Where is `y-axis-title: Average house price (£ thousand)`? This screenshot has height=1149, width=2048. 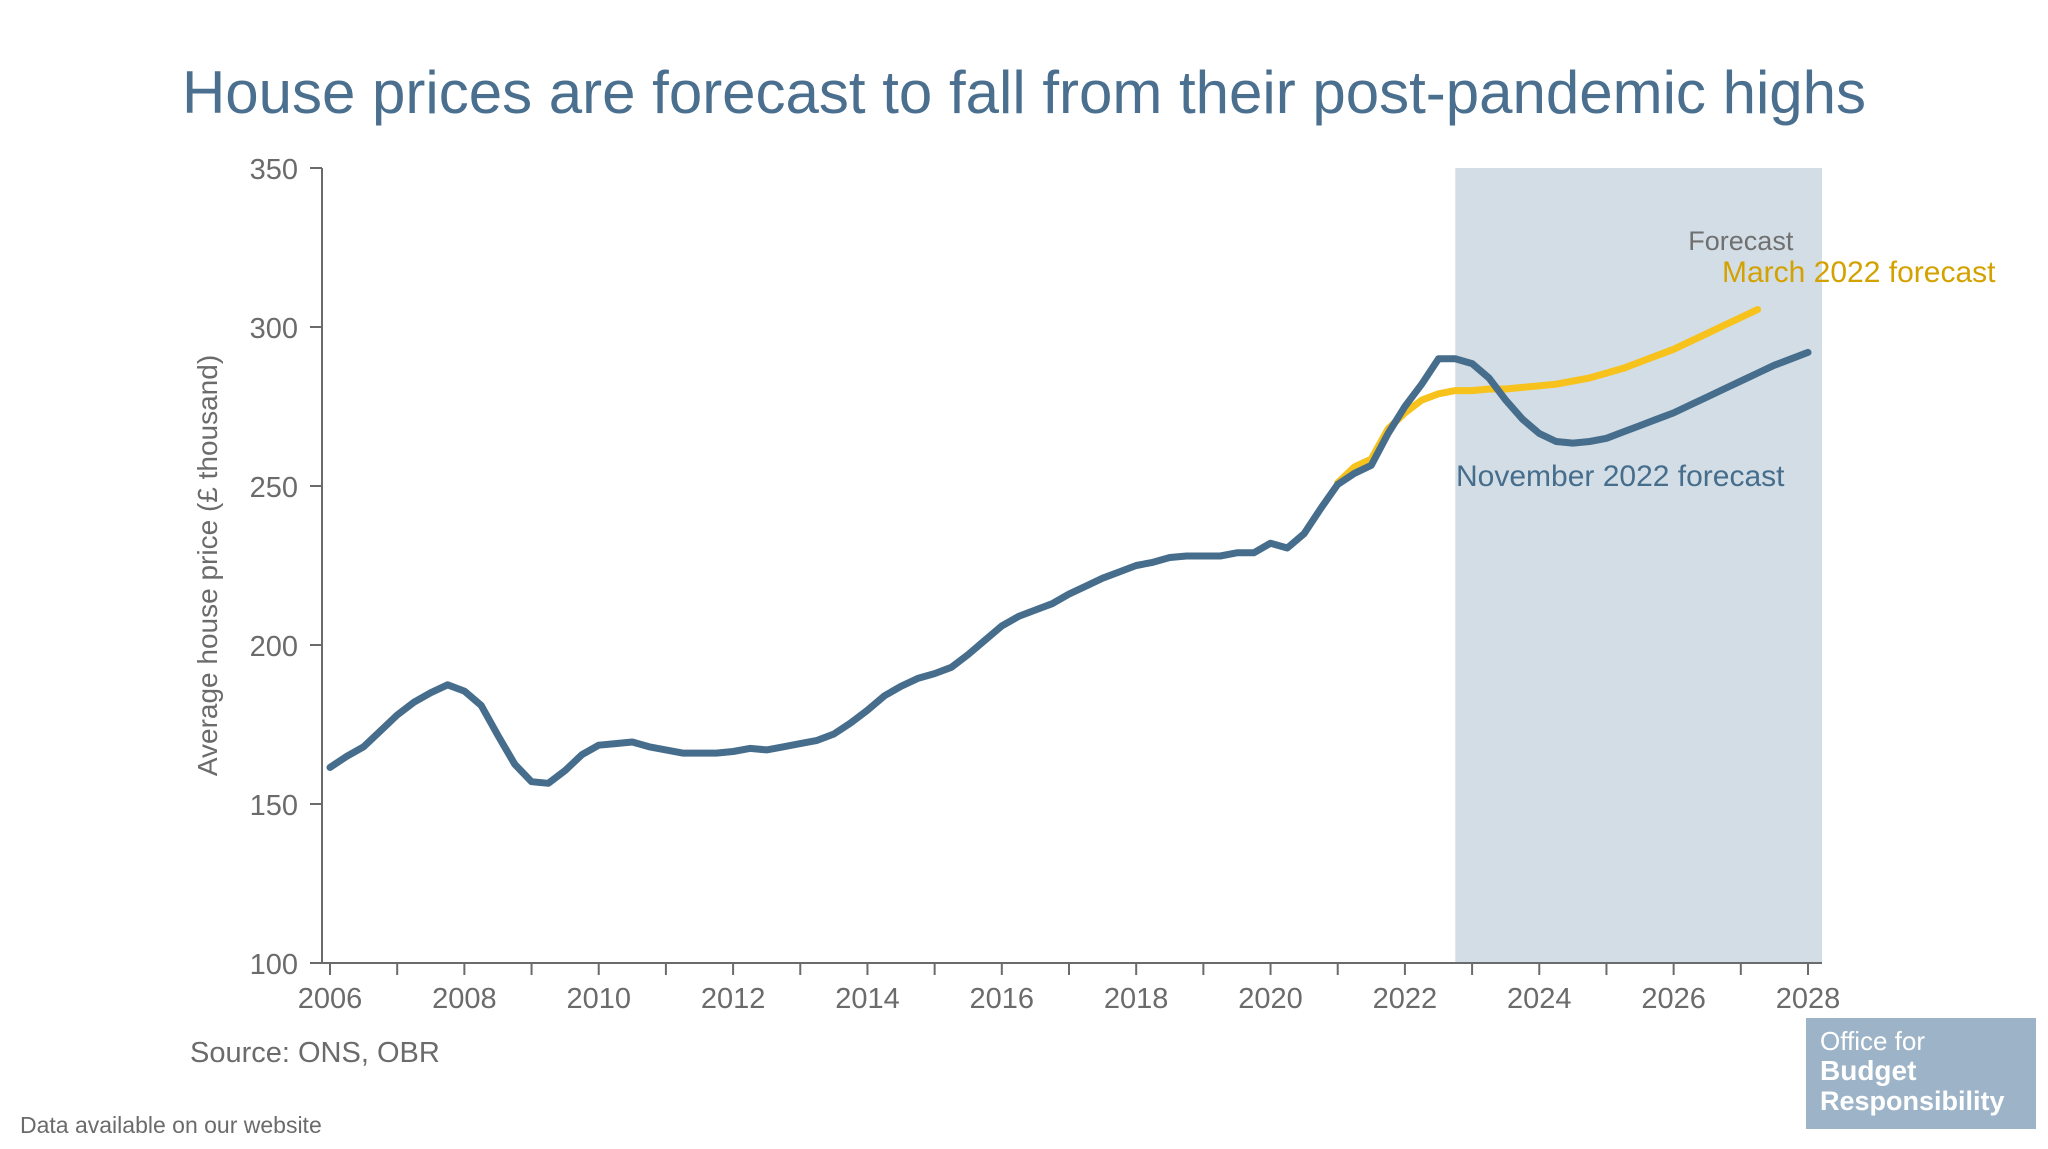 y-axis-title: Average house price (£ thousand) is located at coordinates (207, 565).